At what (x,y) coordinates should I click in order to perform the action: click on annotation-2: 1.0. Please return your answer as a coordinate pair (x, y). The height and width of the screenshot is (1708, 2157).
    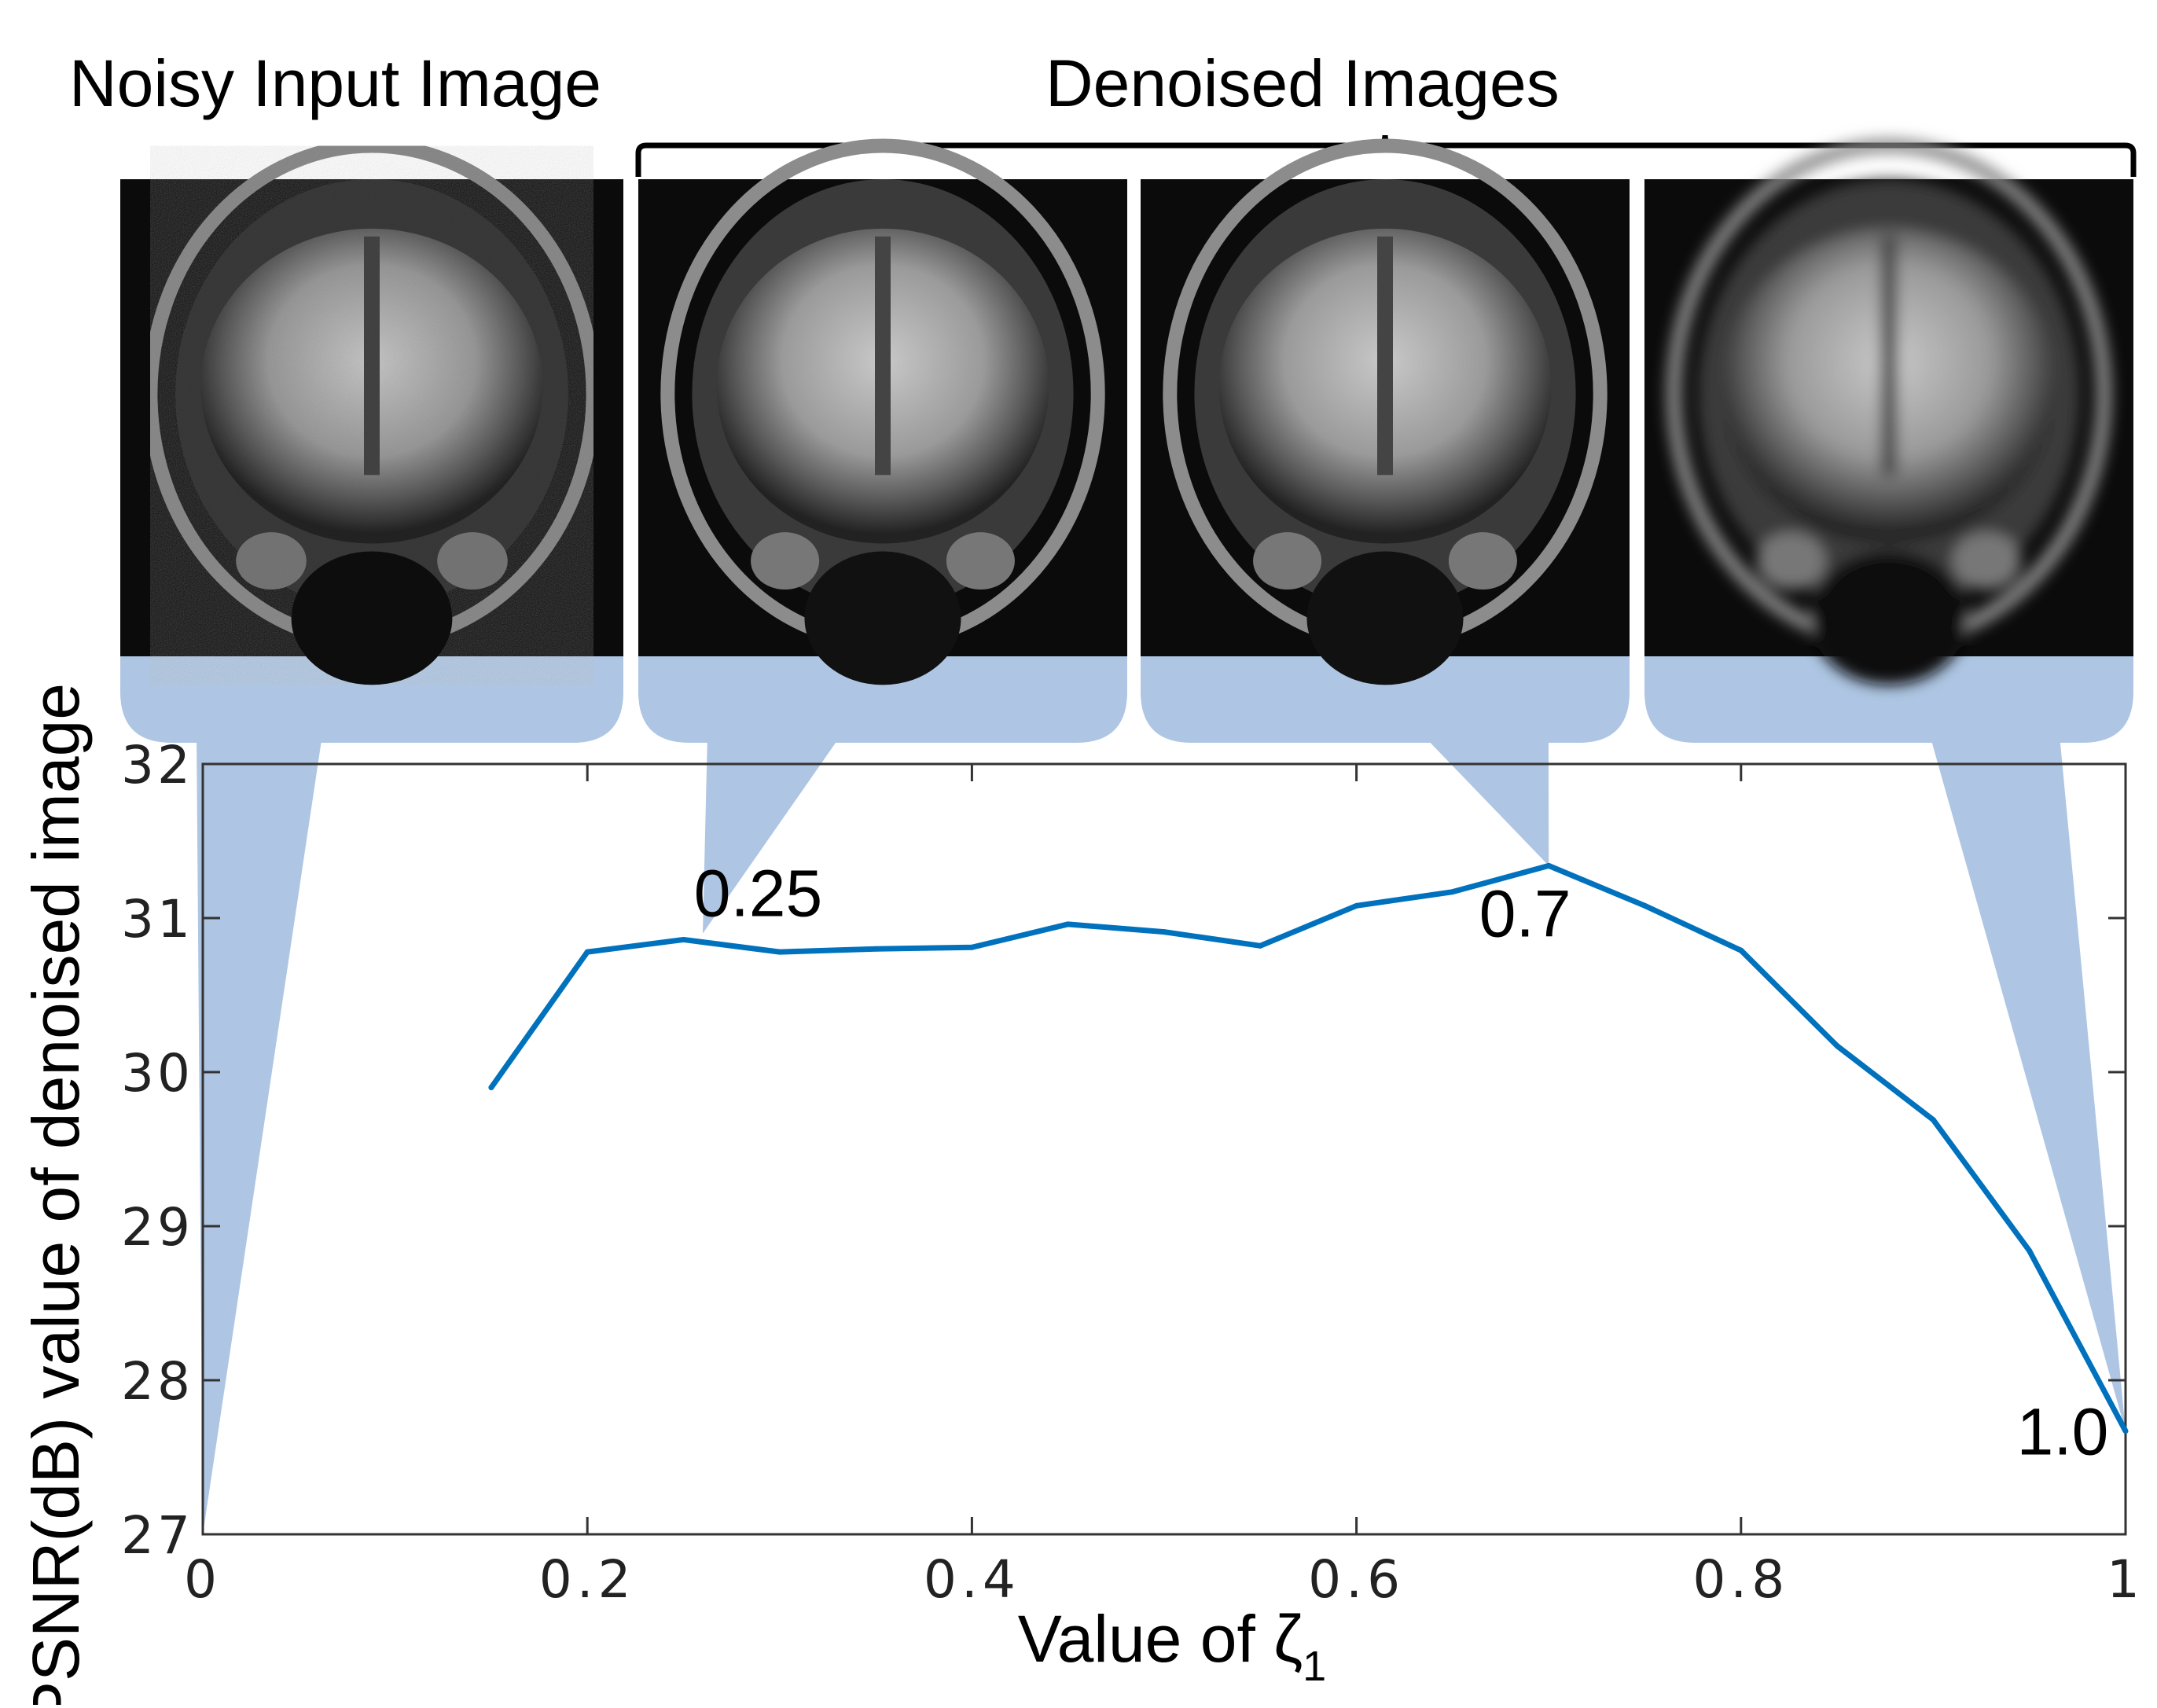
    Looking at the image, I should click on (2063, 1432).